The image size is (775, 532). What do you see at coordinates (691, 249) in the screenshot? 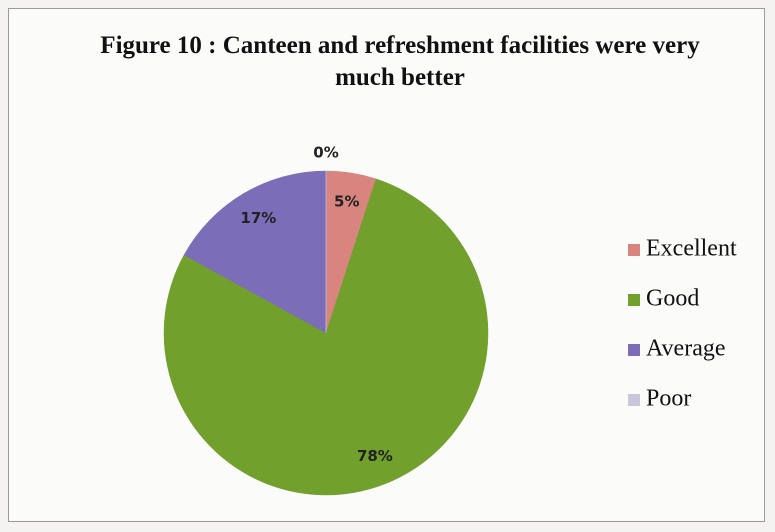
I see `legend-label: Excellent` at bounding box center [691, 249].